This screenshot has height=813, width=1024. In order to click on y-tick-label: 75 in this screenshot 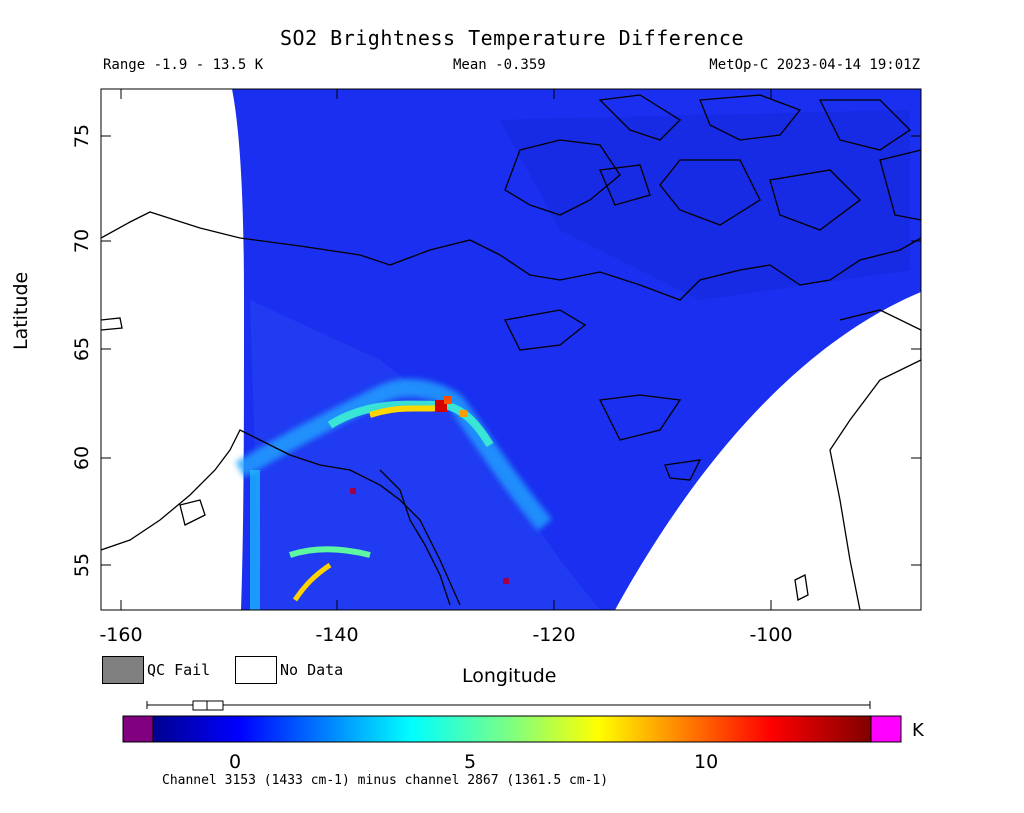, I will do `click(82, 136)`.